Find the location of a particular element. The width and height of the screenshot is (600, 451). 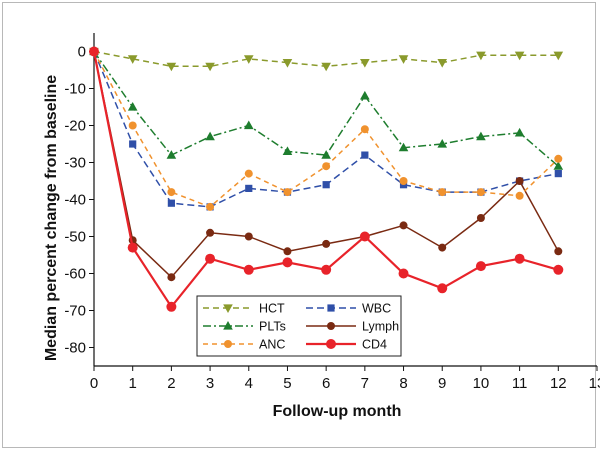

series-hct is located at coordinates (326, 59).